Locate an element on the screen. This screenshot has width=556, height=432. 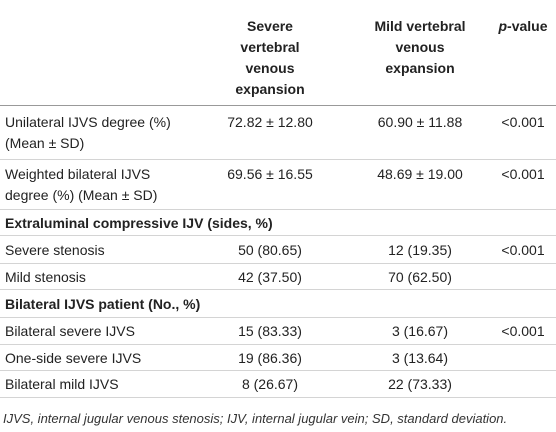
data-row: Mild stenosis 42 (37.50) 70 (62.50) is located at coordinates (278, 277).